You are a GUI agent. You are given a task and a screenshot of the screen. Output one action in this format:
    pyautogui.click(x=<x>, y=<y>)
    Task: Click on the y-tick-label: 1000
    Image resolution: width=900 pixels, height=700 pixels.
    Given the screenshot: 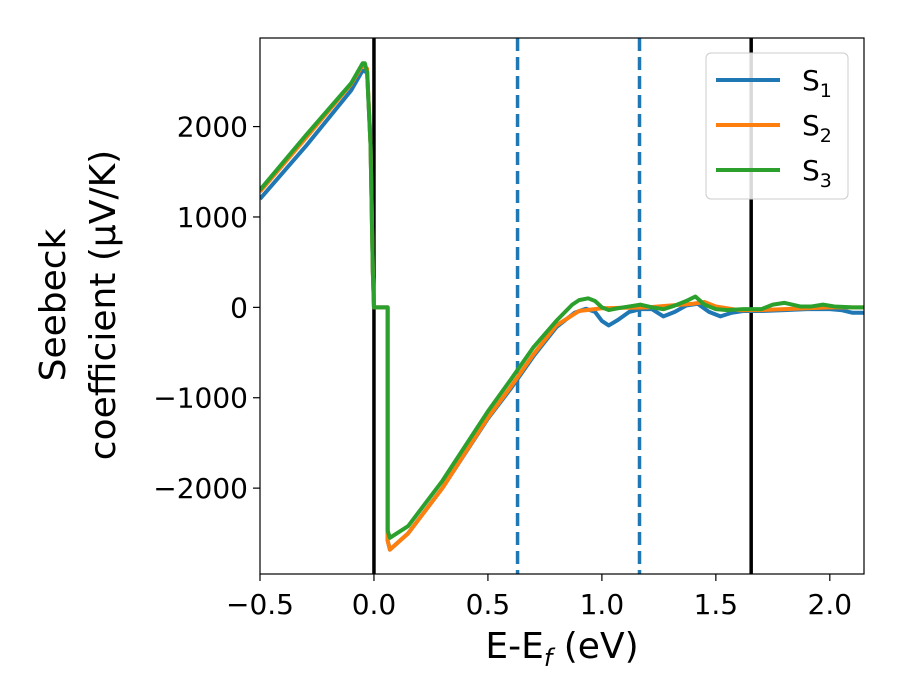 What is the action you would take?
    pyautogui.click(x=212, y=217)
    